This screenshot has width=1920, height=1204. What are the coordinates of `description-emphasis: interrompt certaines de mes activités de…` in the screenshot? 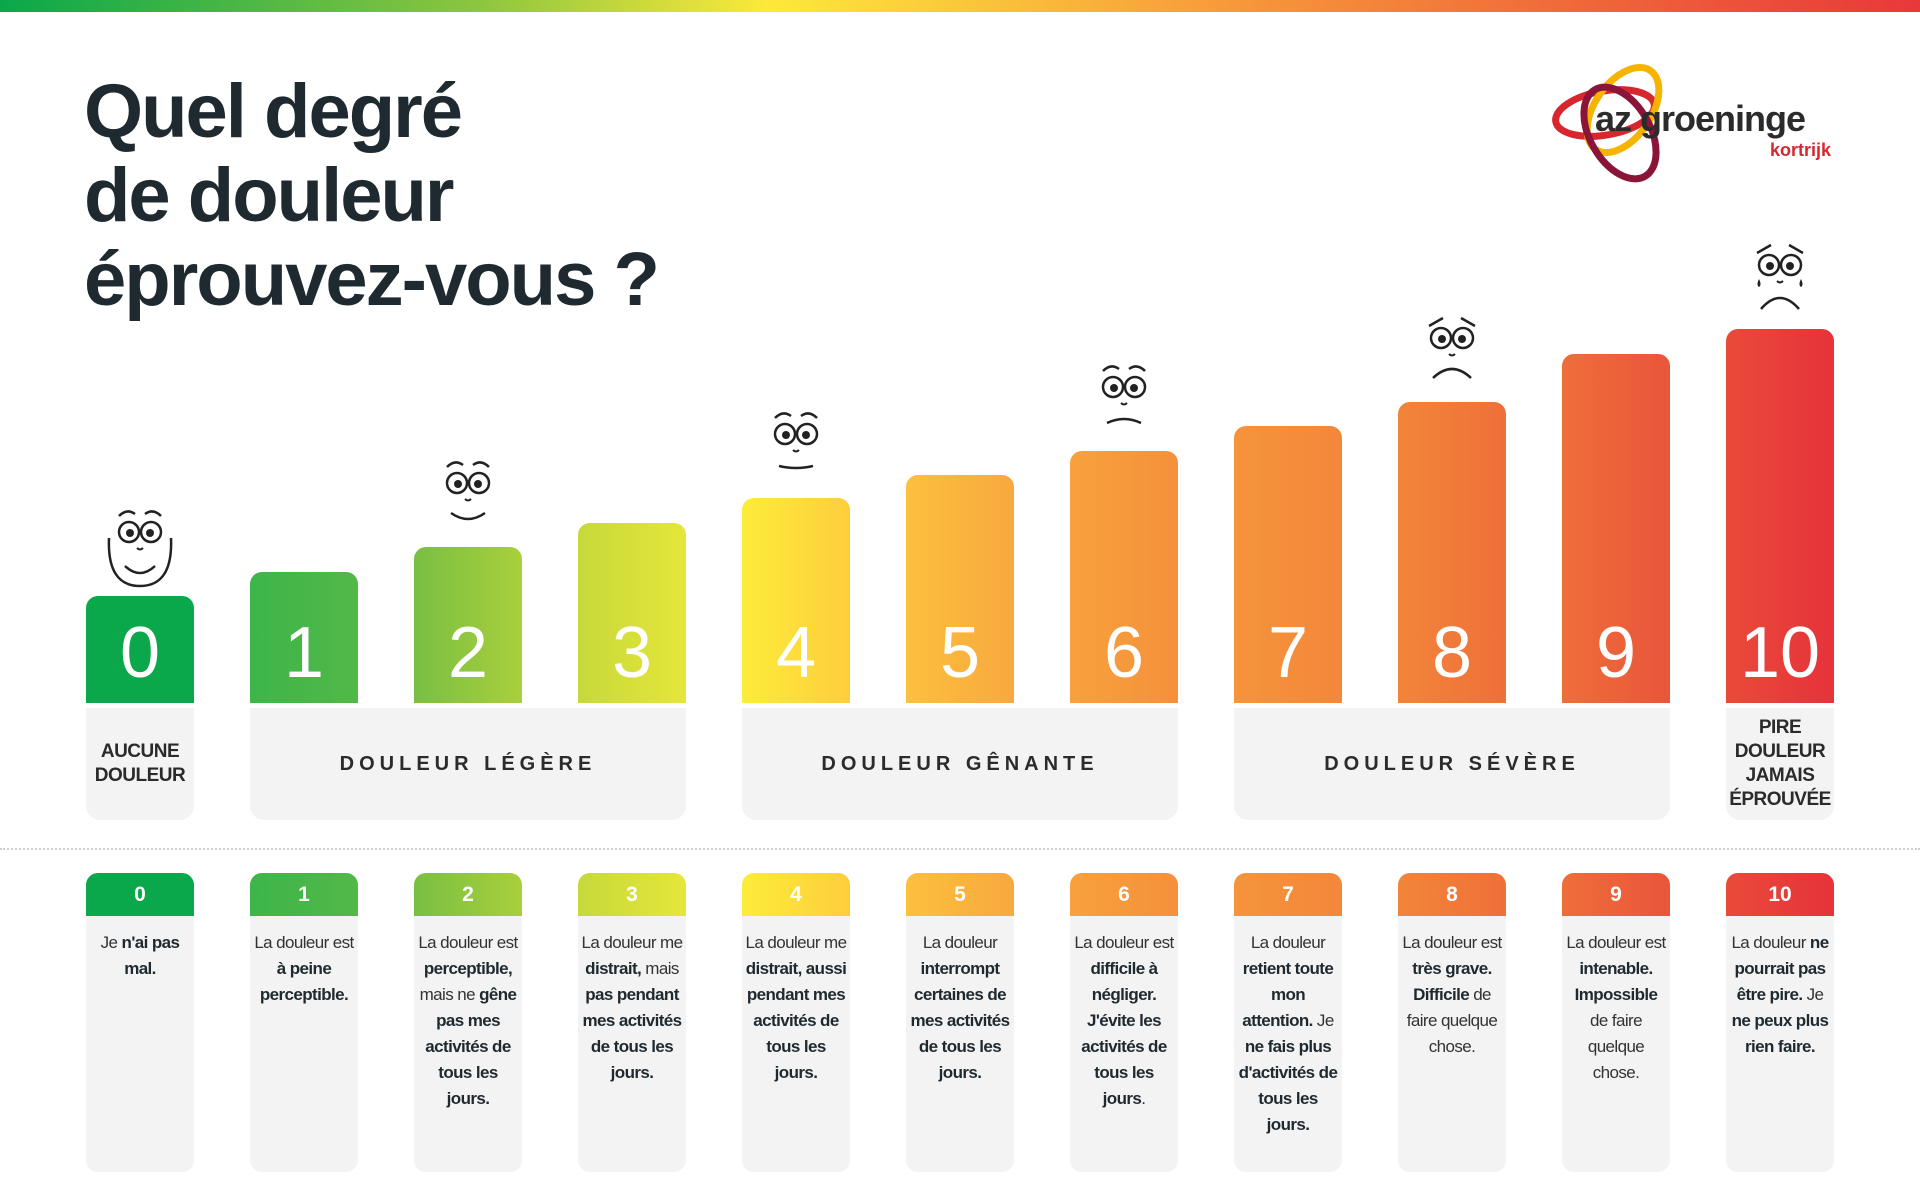 It's located at (960, 1020).